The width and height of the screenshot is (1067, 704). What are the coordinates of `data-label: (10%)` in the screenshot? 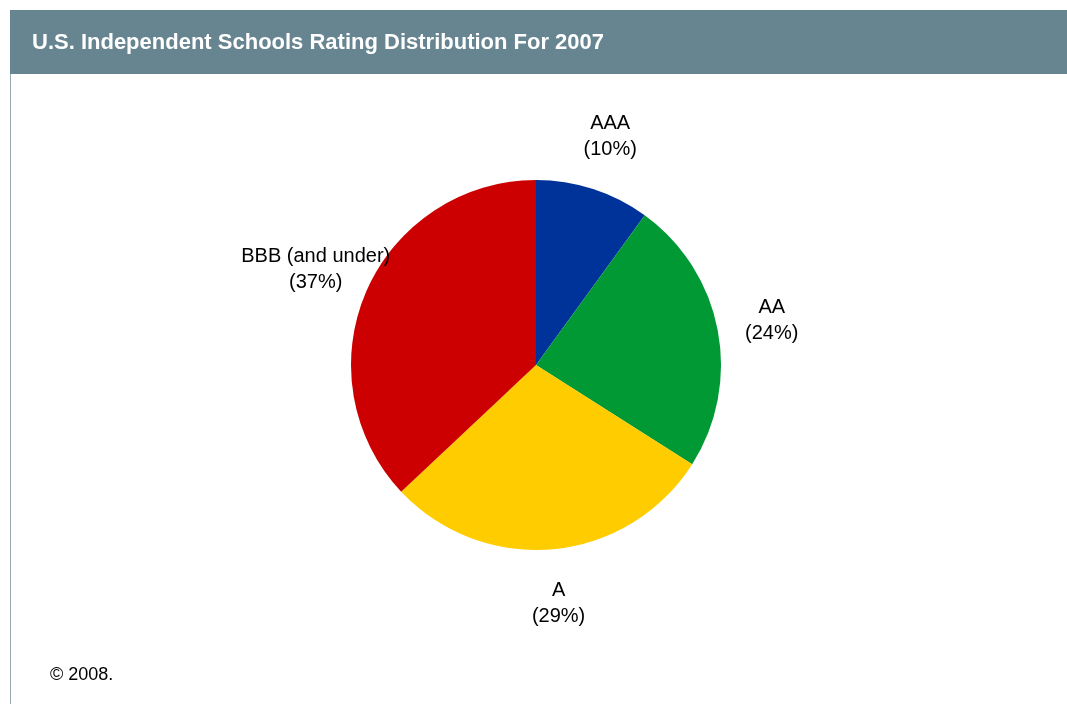 It's located at (610, 148).